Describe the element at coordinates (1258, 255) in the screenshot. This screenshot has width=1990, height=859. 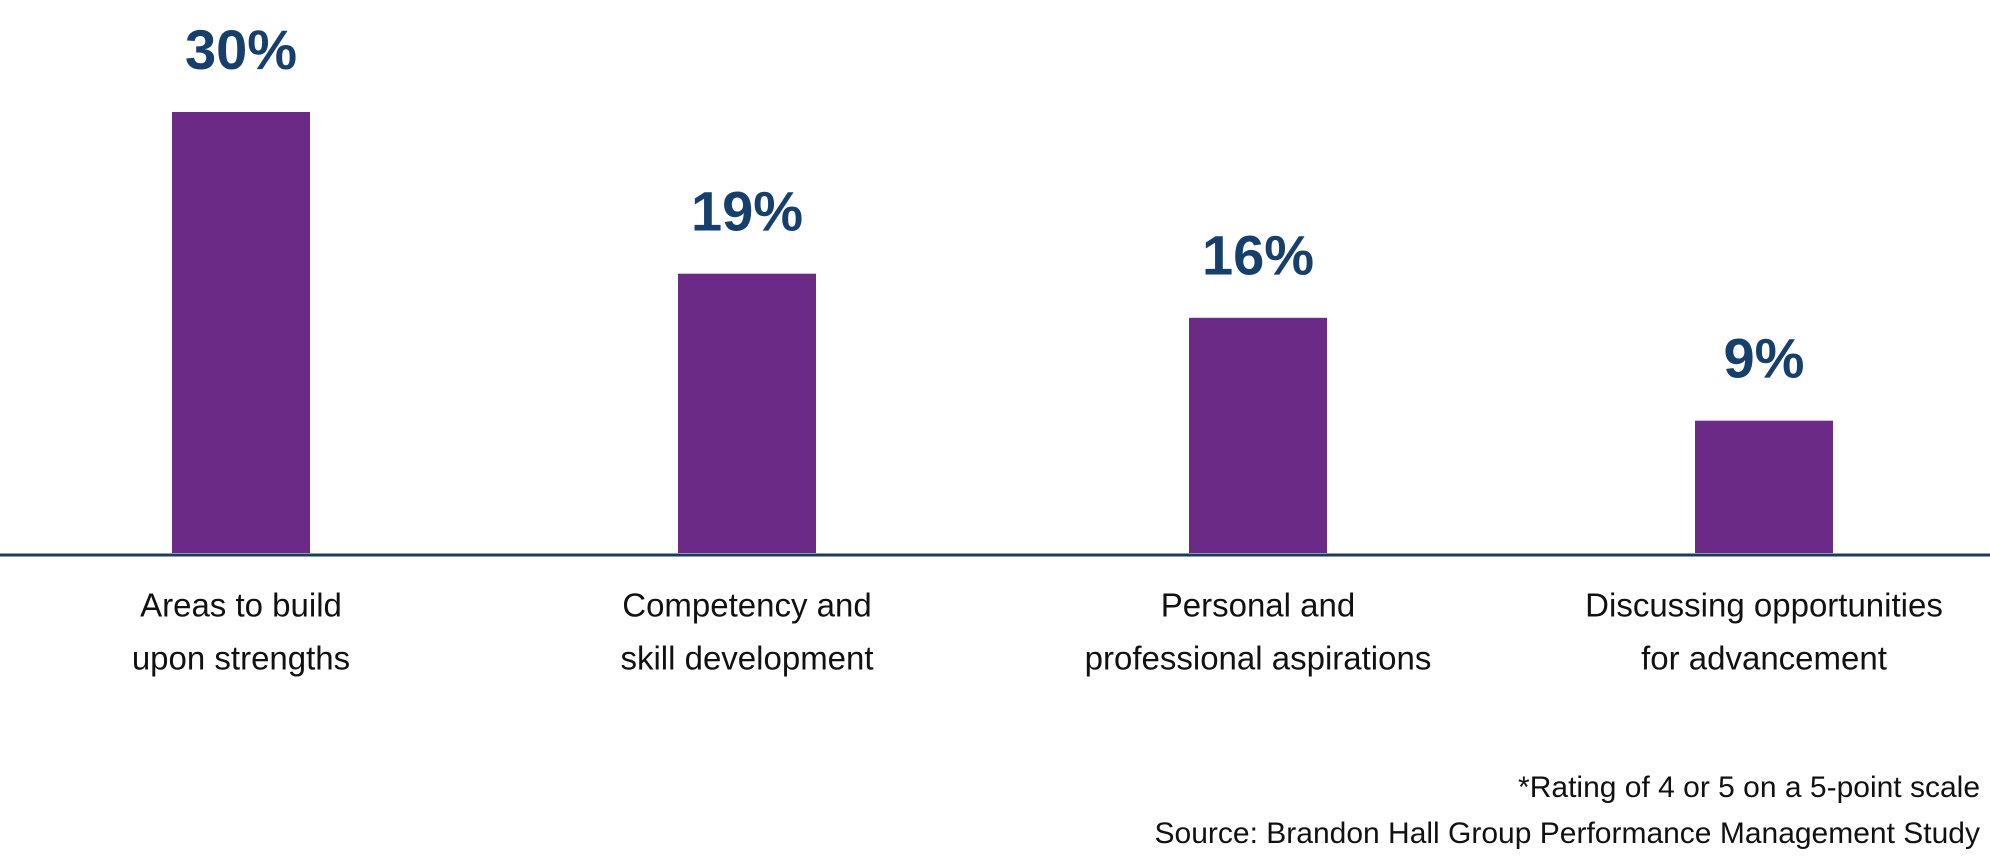
I see `value-label: 16%` at that location.